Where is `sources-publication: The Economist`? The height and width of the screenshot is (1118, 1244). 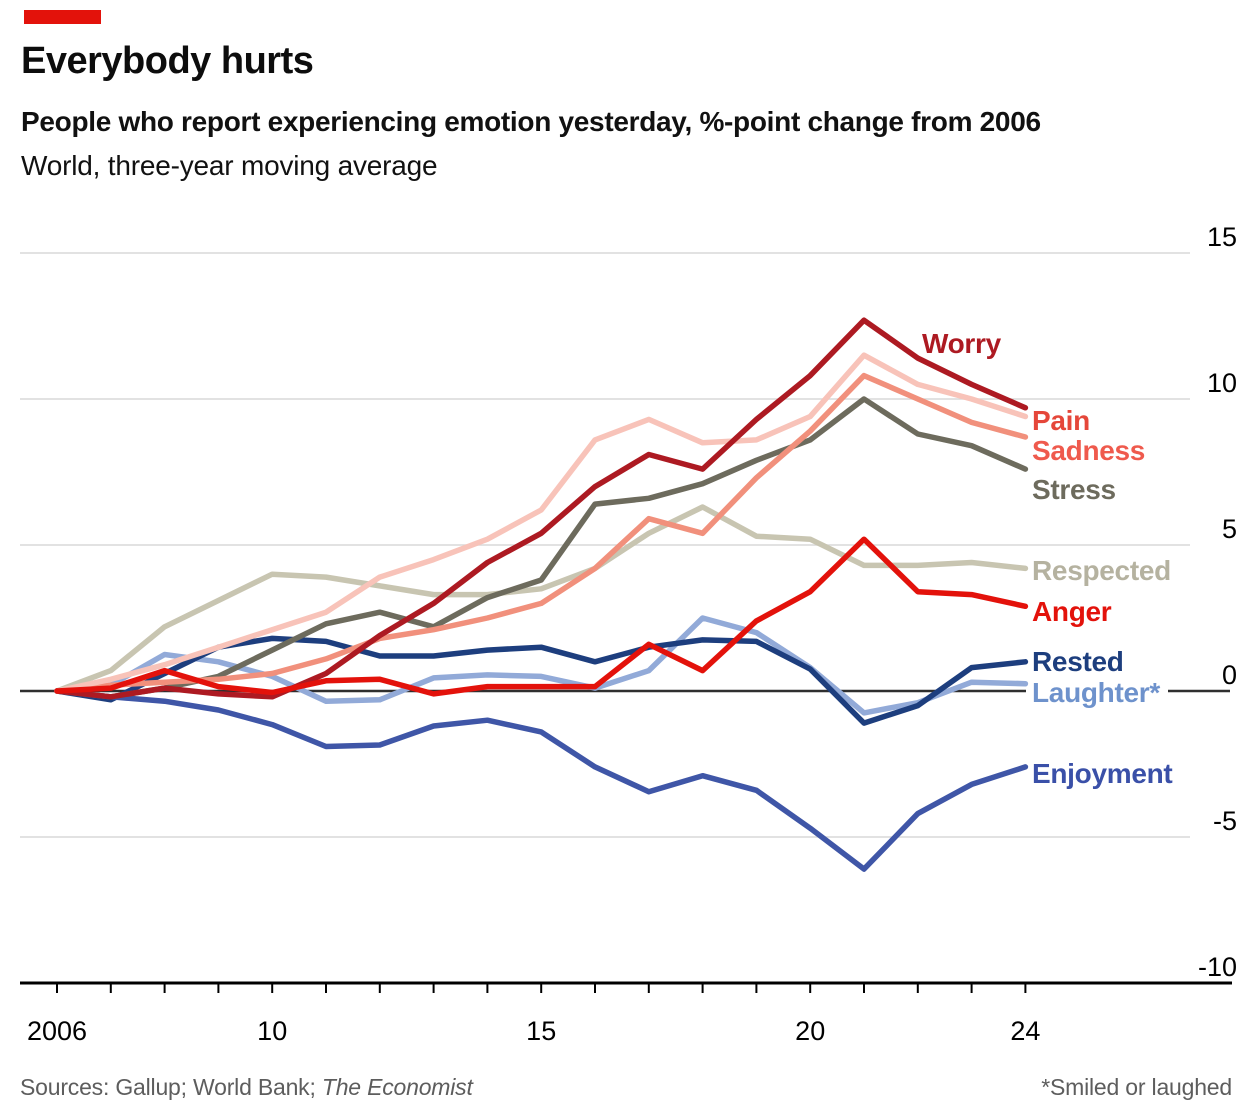 sources-publication: The Economist is located at coordinates (397, 1087).